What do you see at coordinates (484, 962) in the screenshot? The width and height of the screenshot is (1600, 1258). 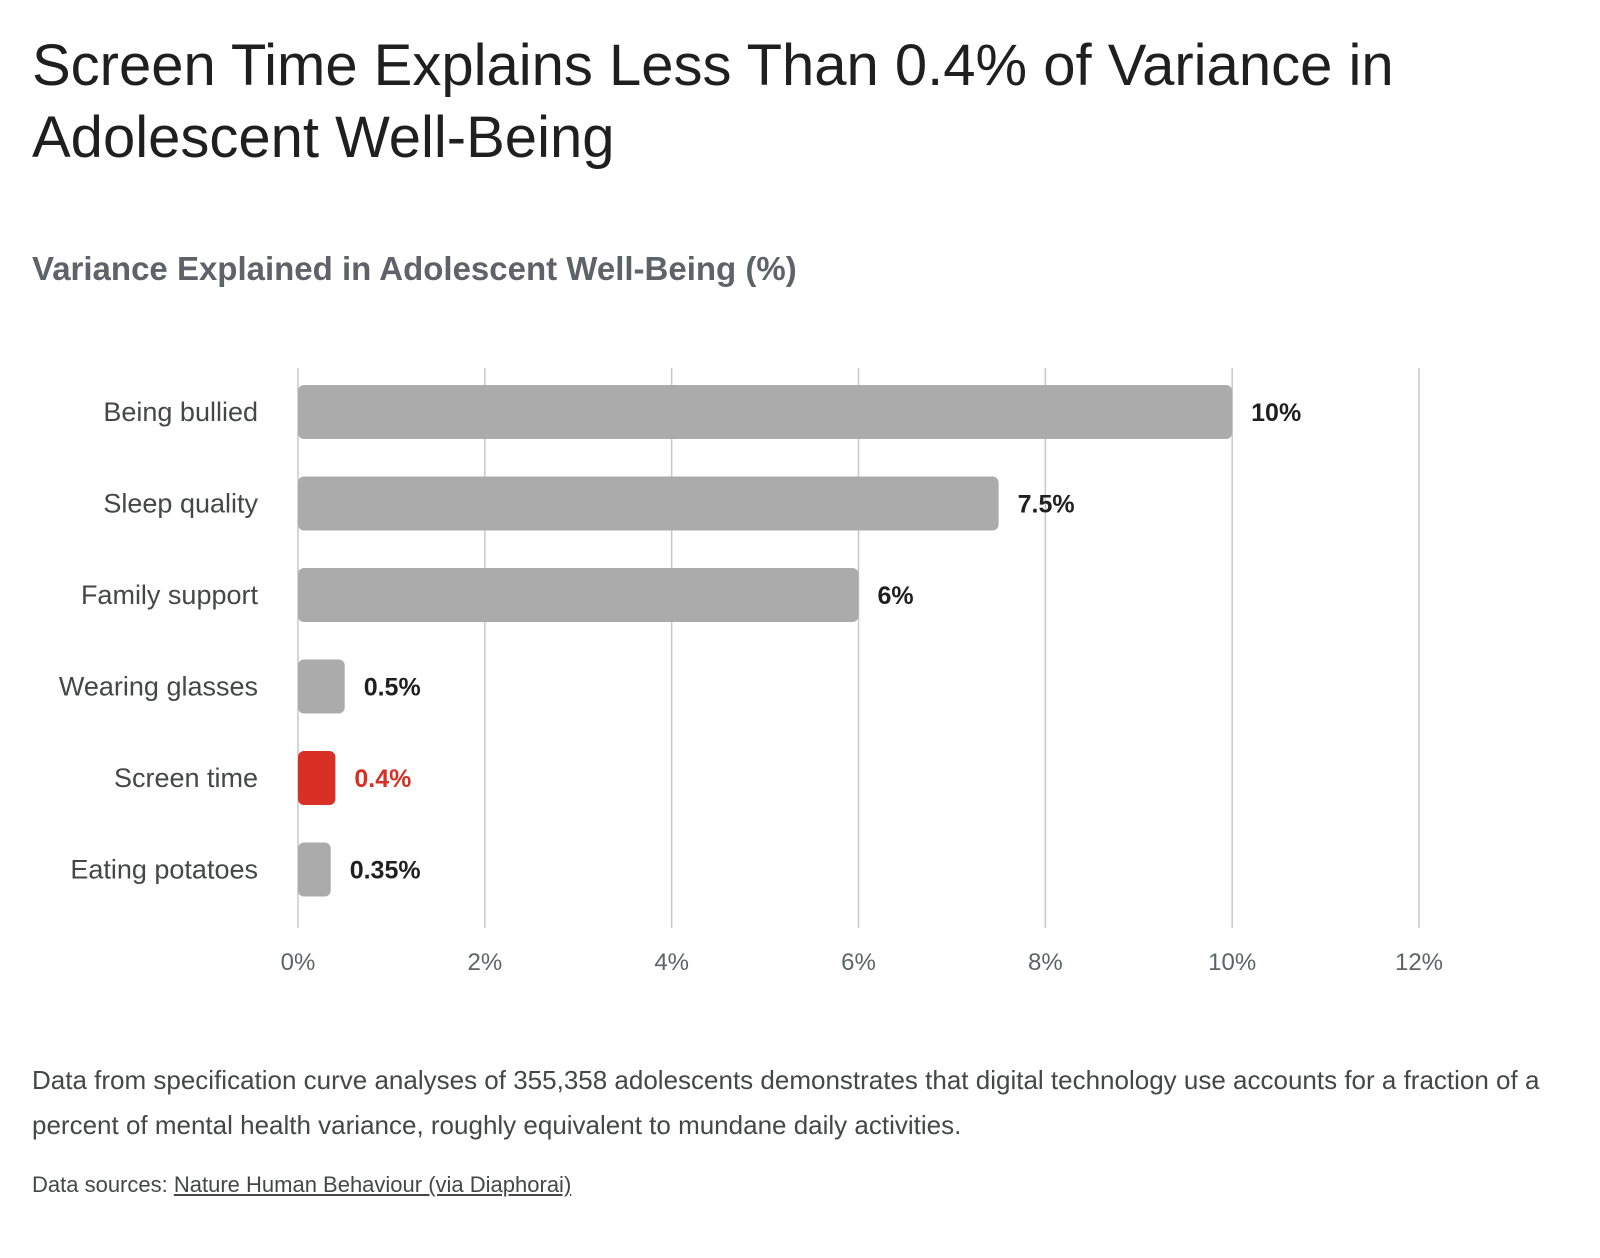 I see `x-tick-label: 2%` at bounding box center [484, 962].